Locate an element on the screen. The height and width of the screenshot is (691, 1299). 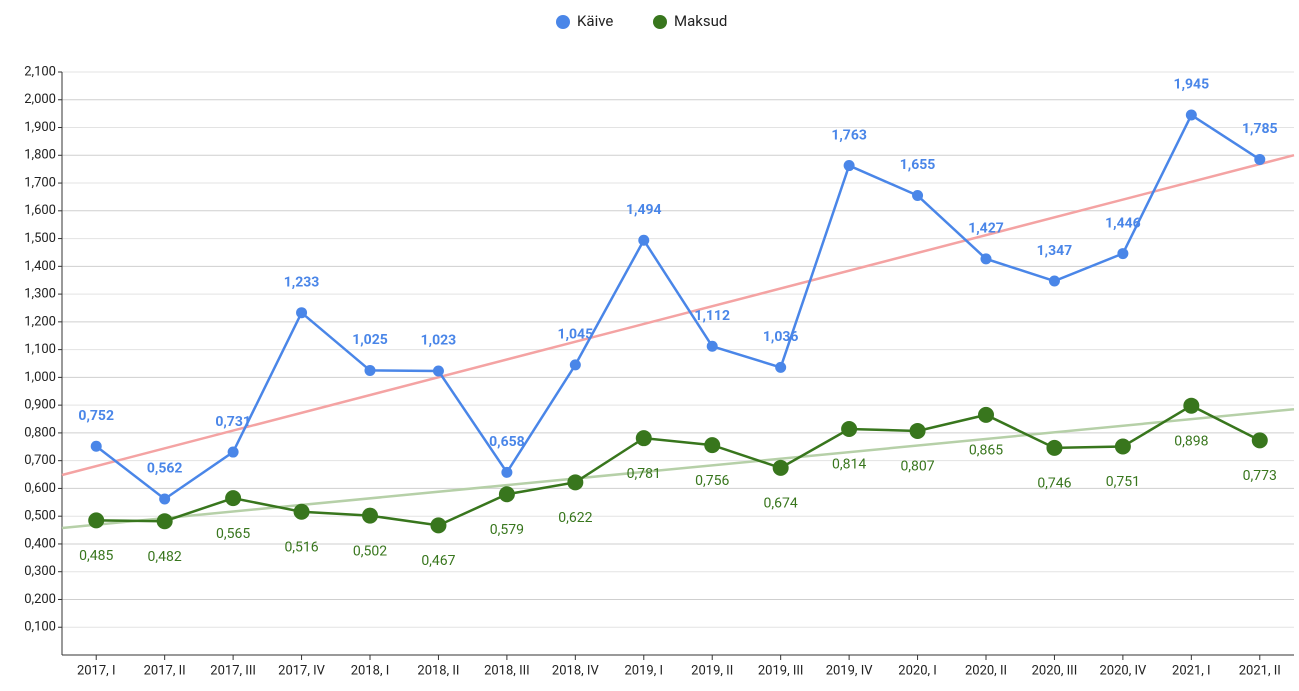
data-label: 0,467 is located at coordinates (438, 561).